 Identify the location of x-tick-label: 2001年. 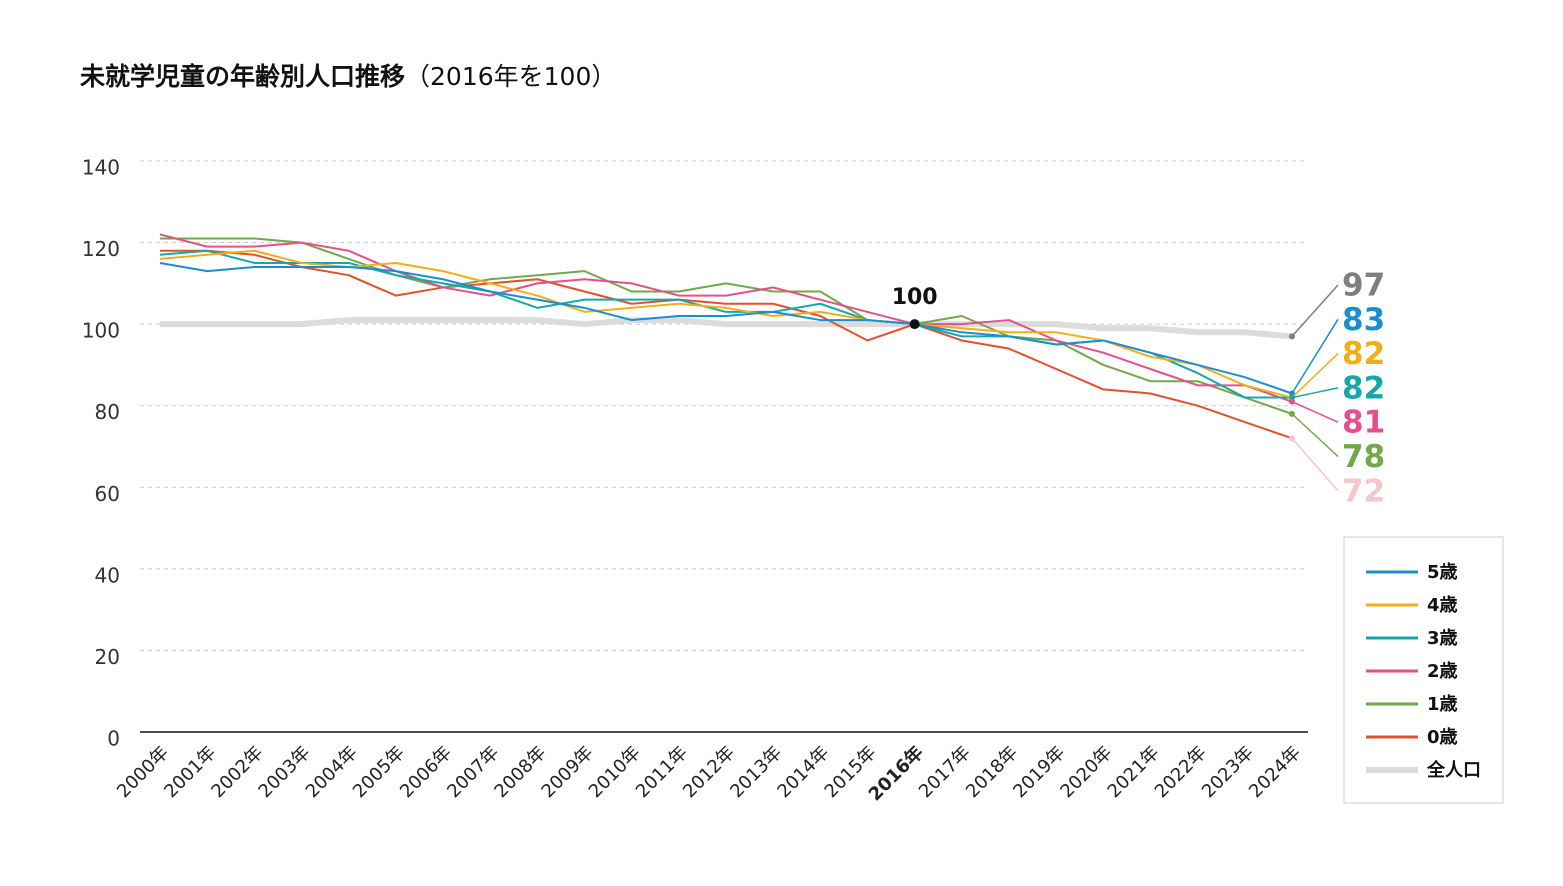
(190, 772).